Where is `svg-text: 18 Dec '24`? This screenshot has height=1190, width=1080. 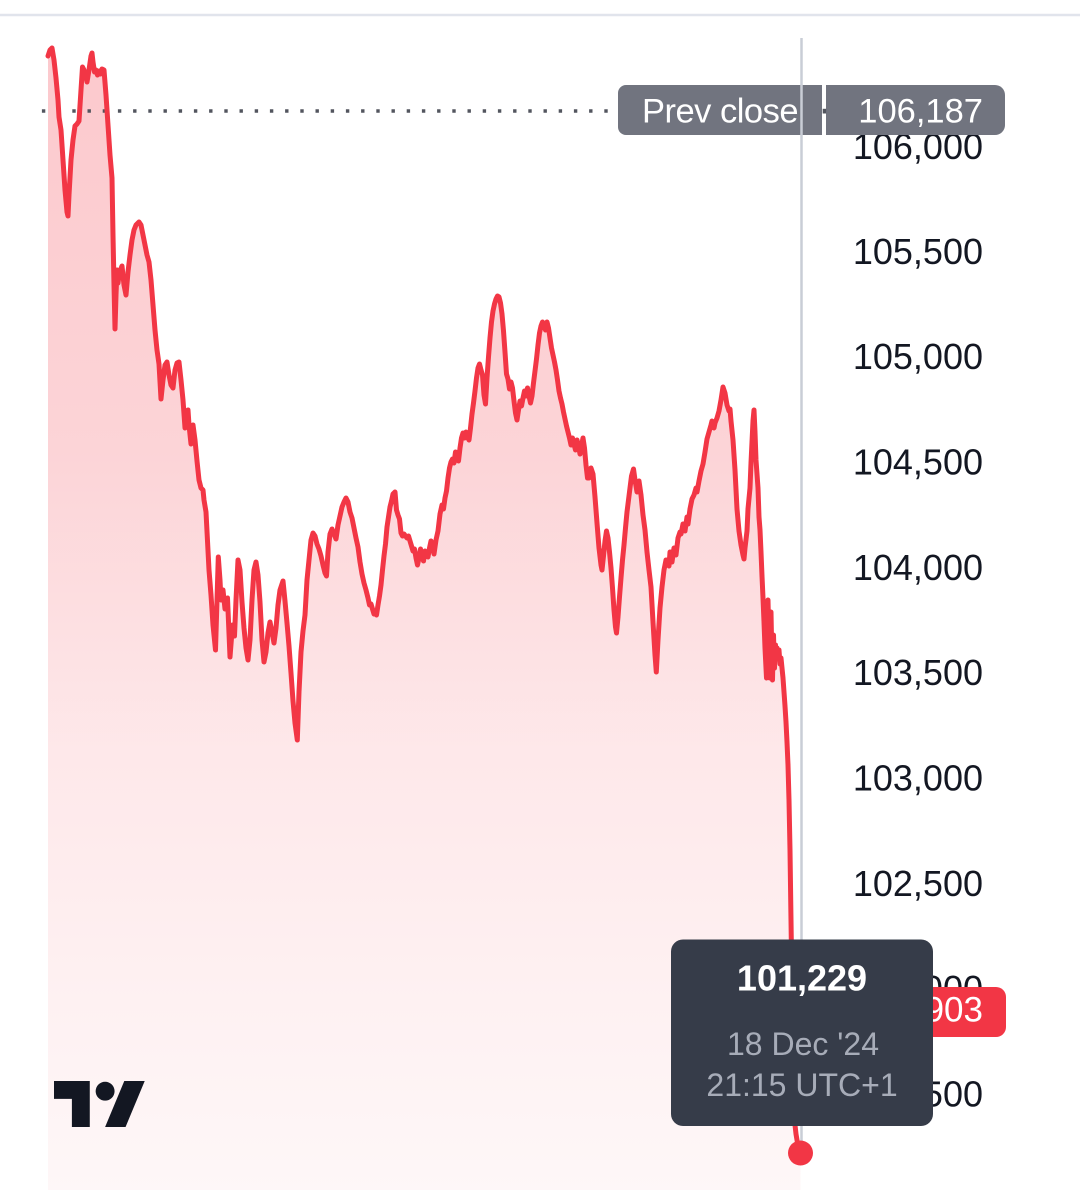 svg-text: 18 Dec '24 is located at coordinates (803, 1044).